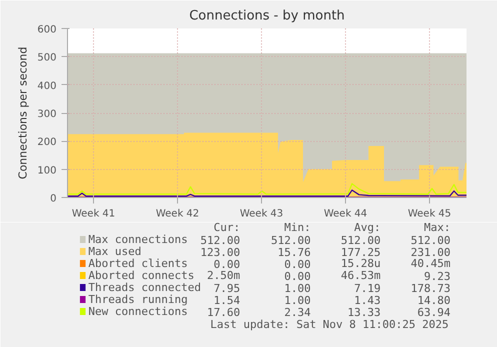  I want to click on y-tick-label: 0, so click(53, 199).